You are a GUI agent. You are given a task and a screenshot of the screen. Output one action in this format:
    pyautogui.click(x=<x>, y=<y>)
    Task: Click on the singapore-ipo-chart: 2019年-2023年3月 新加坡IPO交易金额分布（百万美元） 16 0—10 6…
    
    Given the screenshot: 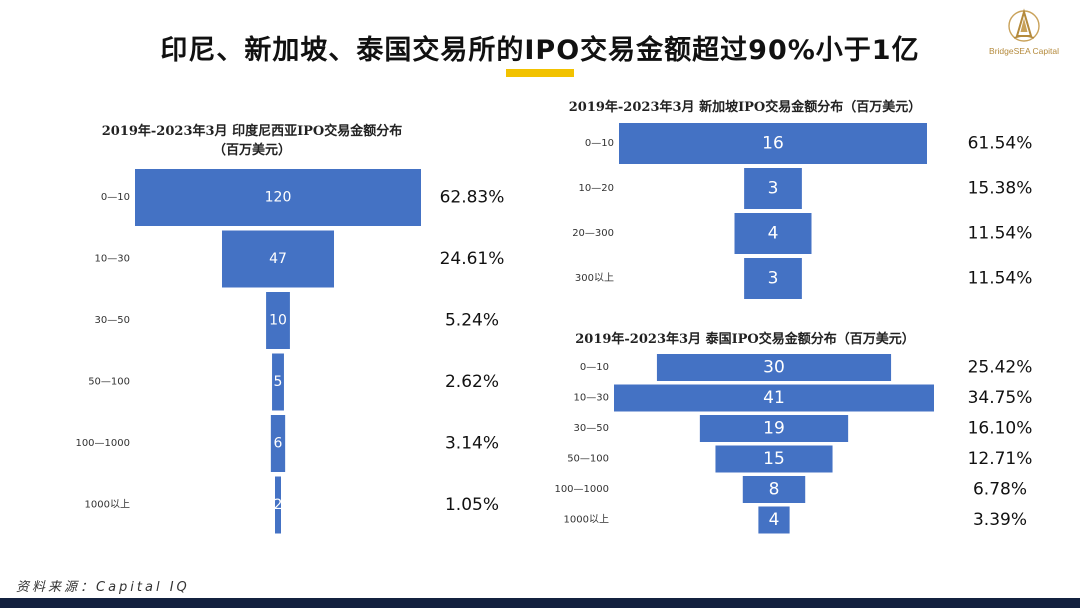 What is the action you would take?
    pyautogui.click(x=800, y=199)
    